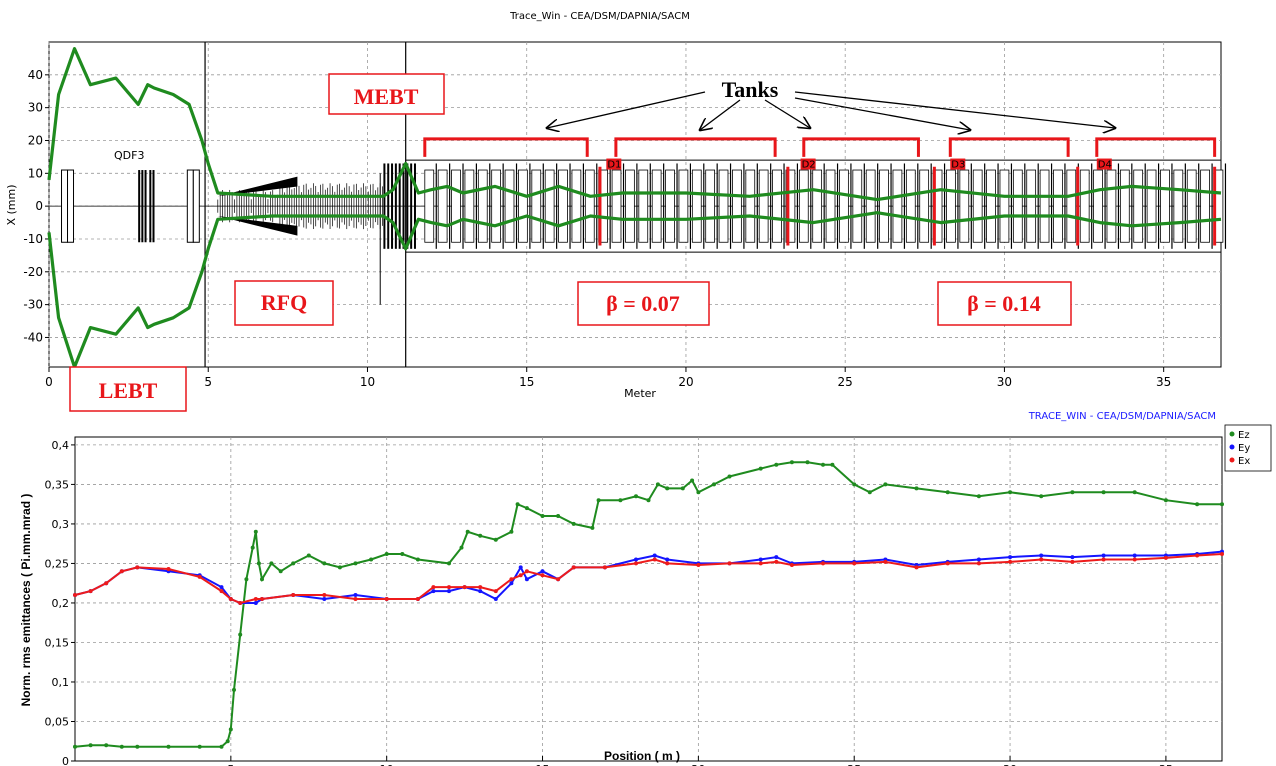  What do you see at coordinates (57, 484) in the screenshot?
I see `bottom-y-tick-label: 0,35` at bounding box center [57, 484].